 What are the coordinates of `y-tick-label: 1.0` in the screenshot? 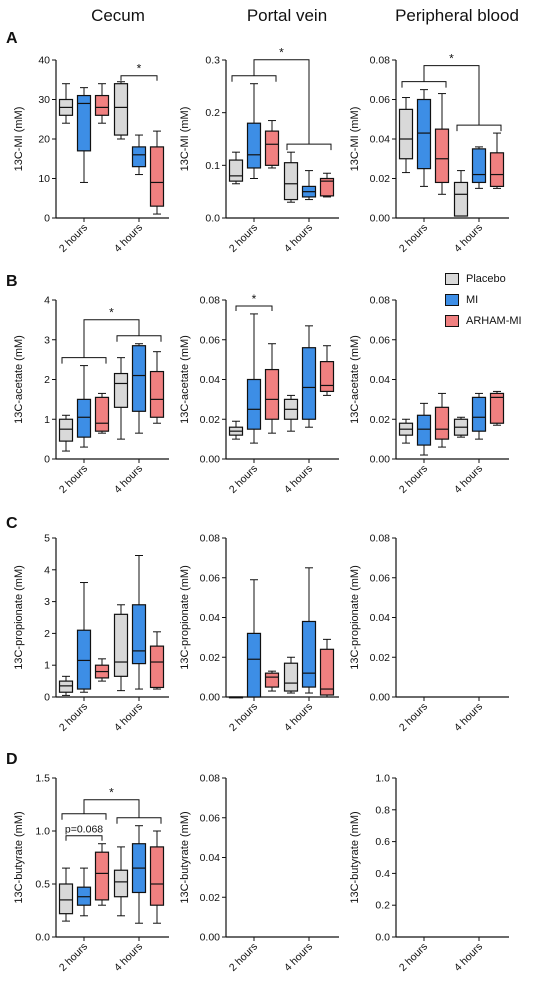 It's located at (382, 779).